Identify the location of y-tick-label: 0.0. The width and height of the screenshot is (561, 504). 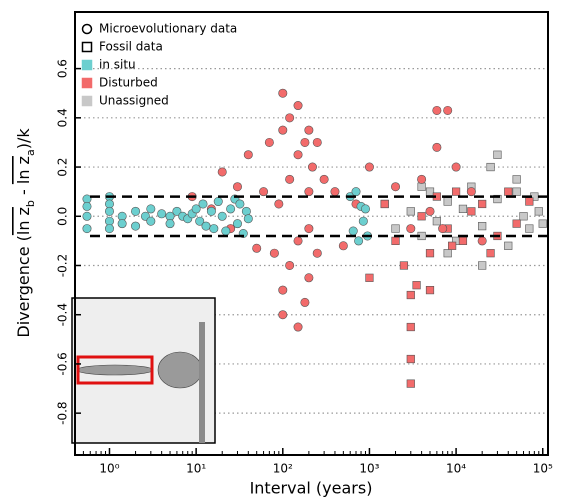
(63, 216).